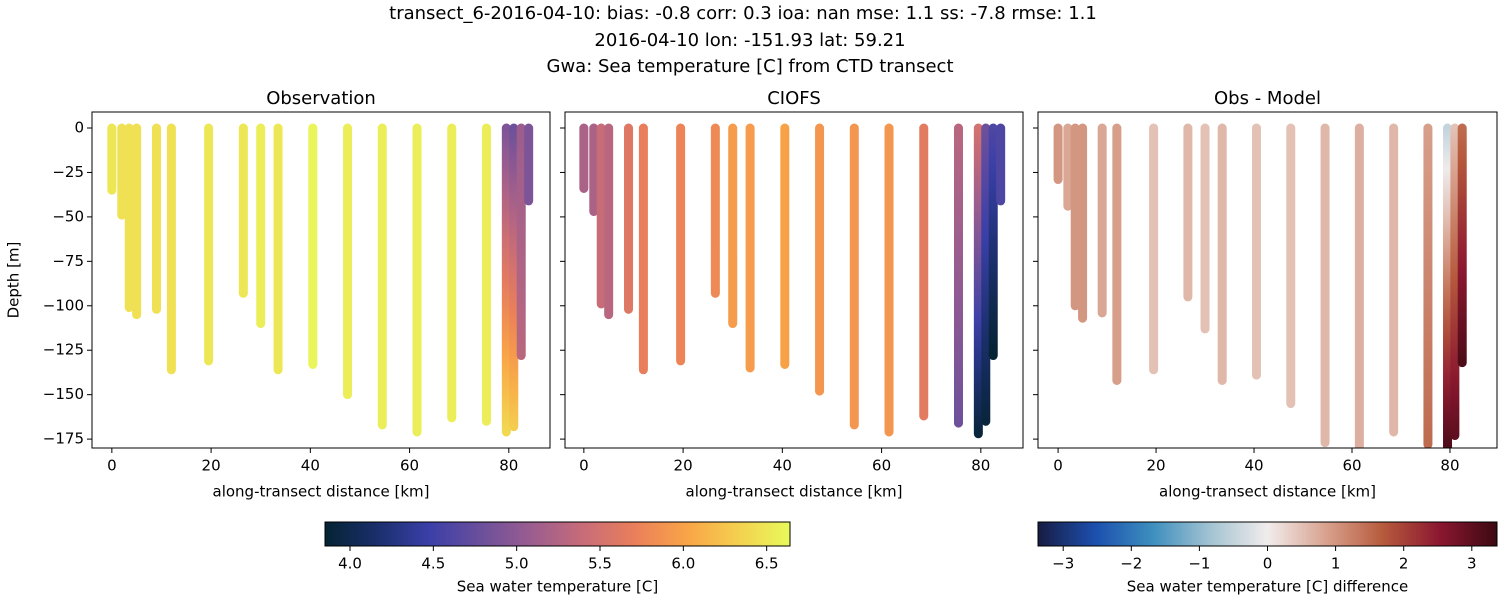  I want to click on colorbar-tick-label: −2, so click(1131, 564).